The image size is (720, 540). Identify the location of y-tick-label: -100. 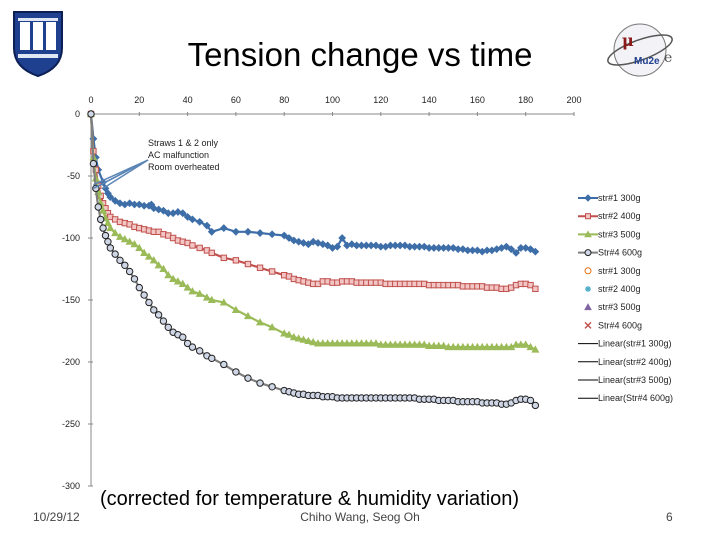
(71, 238).